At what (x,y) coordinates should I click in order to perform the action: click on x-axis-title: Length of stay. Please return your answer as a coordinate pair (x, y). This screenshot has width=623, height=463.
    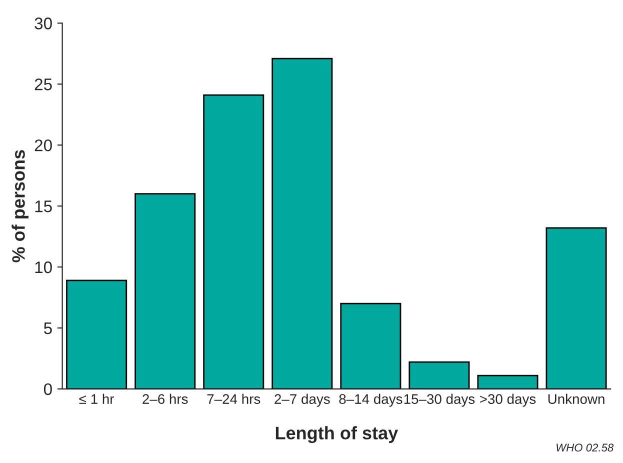
    Looking at the image, I should click on (337, 435).